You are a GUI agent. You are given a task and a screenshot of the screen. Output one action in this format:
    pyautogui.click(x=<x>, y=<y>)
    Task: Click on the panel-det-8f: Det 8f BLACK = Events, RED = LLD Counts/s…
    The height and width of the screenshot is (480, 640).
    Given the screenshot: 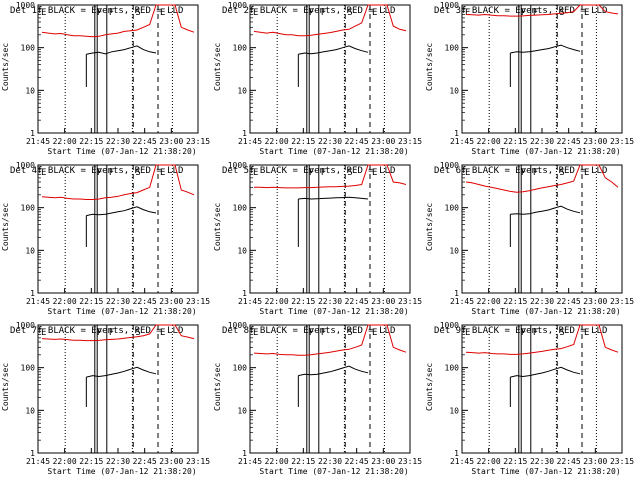 What is the action you would take?
    pyautogui.click(x=317, y=398)
    